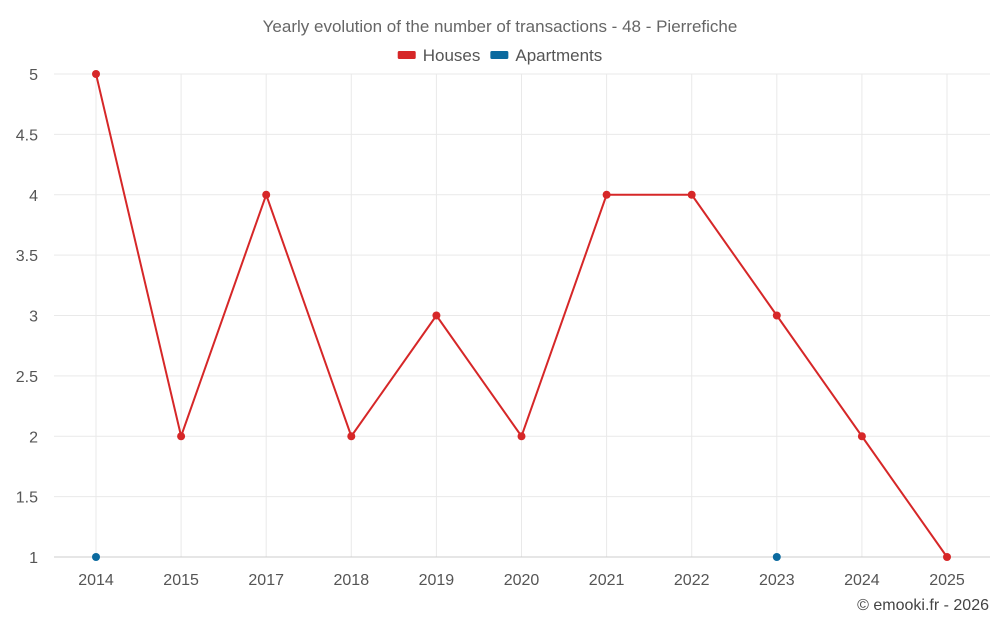  I want to click on x-tick-label: 2018, so click(352, 580).